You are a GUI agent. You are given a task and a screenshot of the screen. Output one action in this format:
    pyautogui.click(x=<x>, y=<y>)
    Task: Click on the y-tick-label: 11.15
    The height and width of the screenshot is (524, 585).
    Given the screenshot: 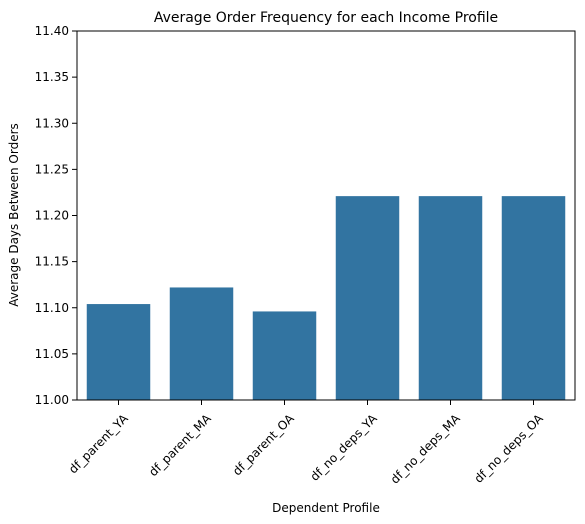 What is the action you would take?
    pyautogui.click(x=52, y=262)
    